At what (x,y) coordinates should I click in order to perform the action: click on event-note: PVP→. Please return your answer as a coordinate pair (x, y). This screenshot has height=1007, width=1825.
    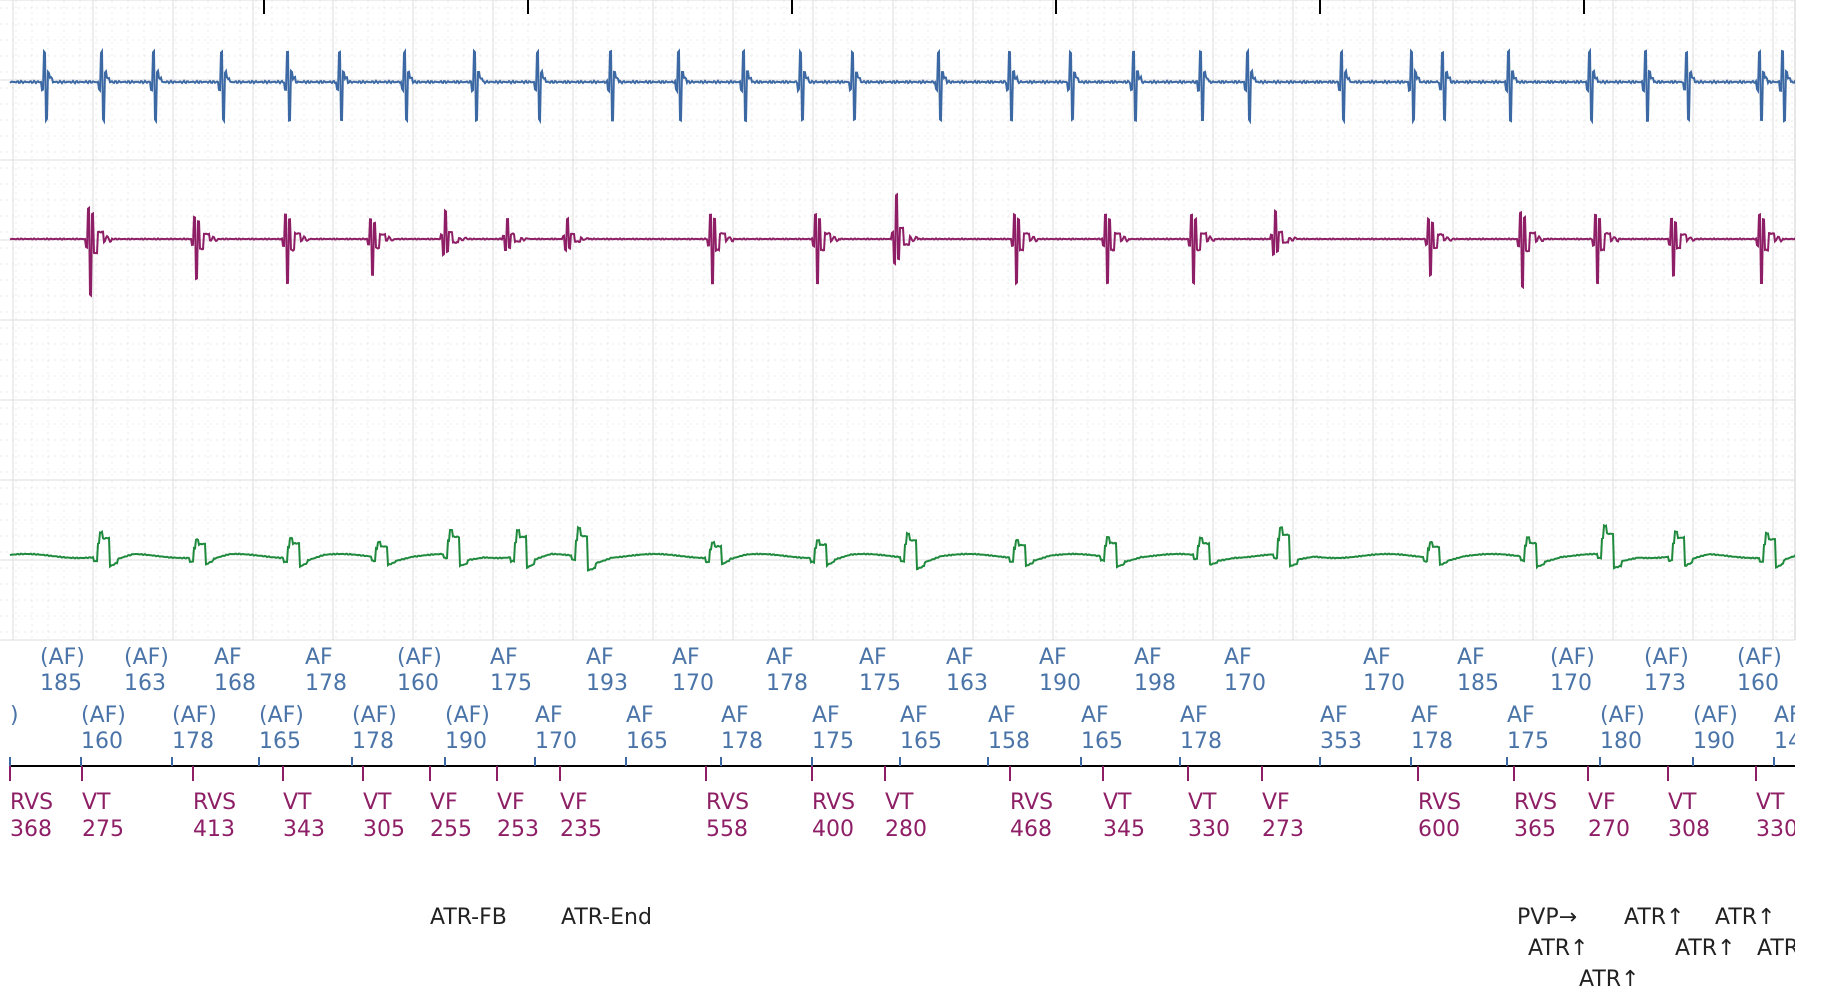
    Looking at the image, I should click on (1547, 917).